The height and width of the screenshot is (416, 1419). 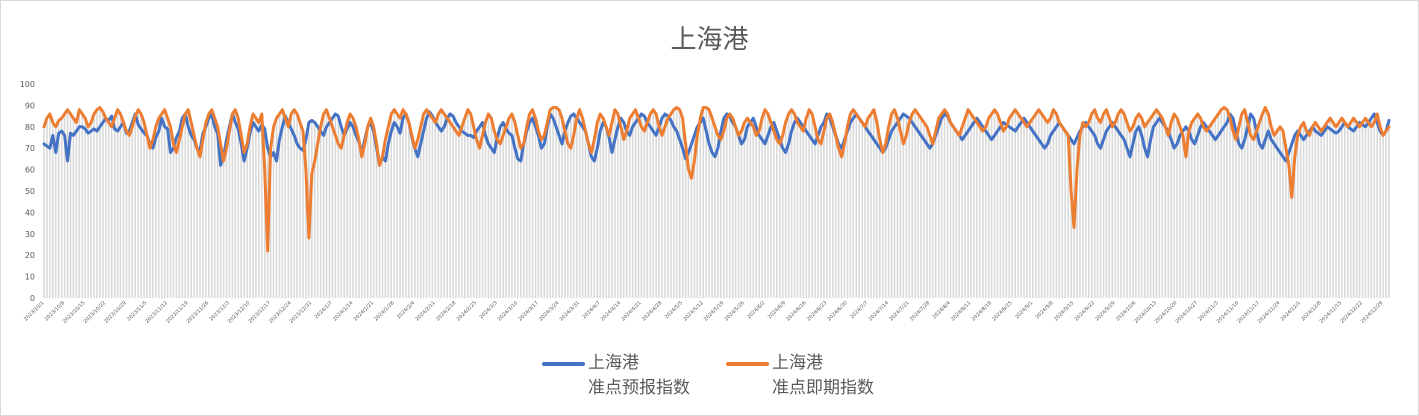 What do you see at coordinates (961, 311) in the screenshot?
I see `x-tick-label: 2024/8/11` at bounding box center [961, 311].